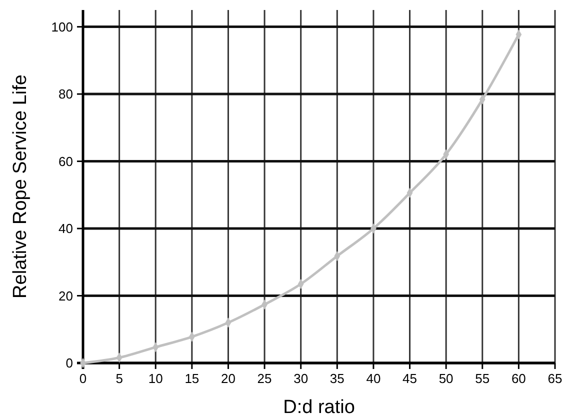  What do you see at coordinates (62, 26) in the screenshot?
I see `y-tick-label: 100` at bounding box center [62, 26].